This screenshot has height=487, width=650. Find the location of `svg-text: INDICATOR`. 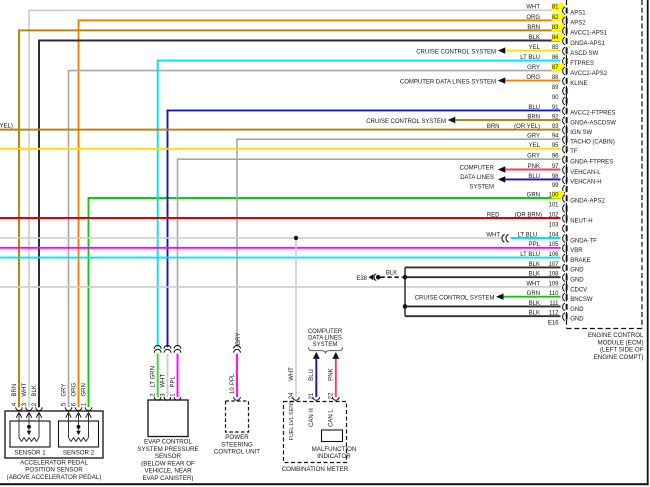

svg-text: INDICATOR is located at coordinates (334, 456).